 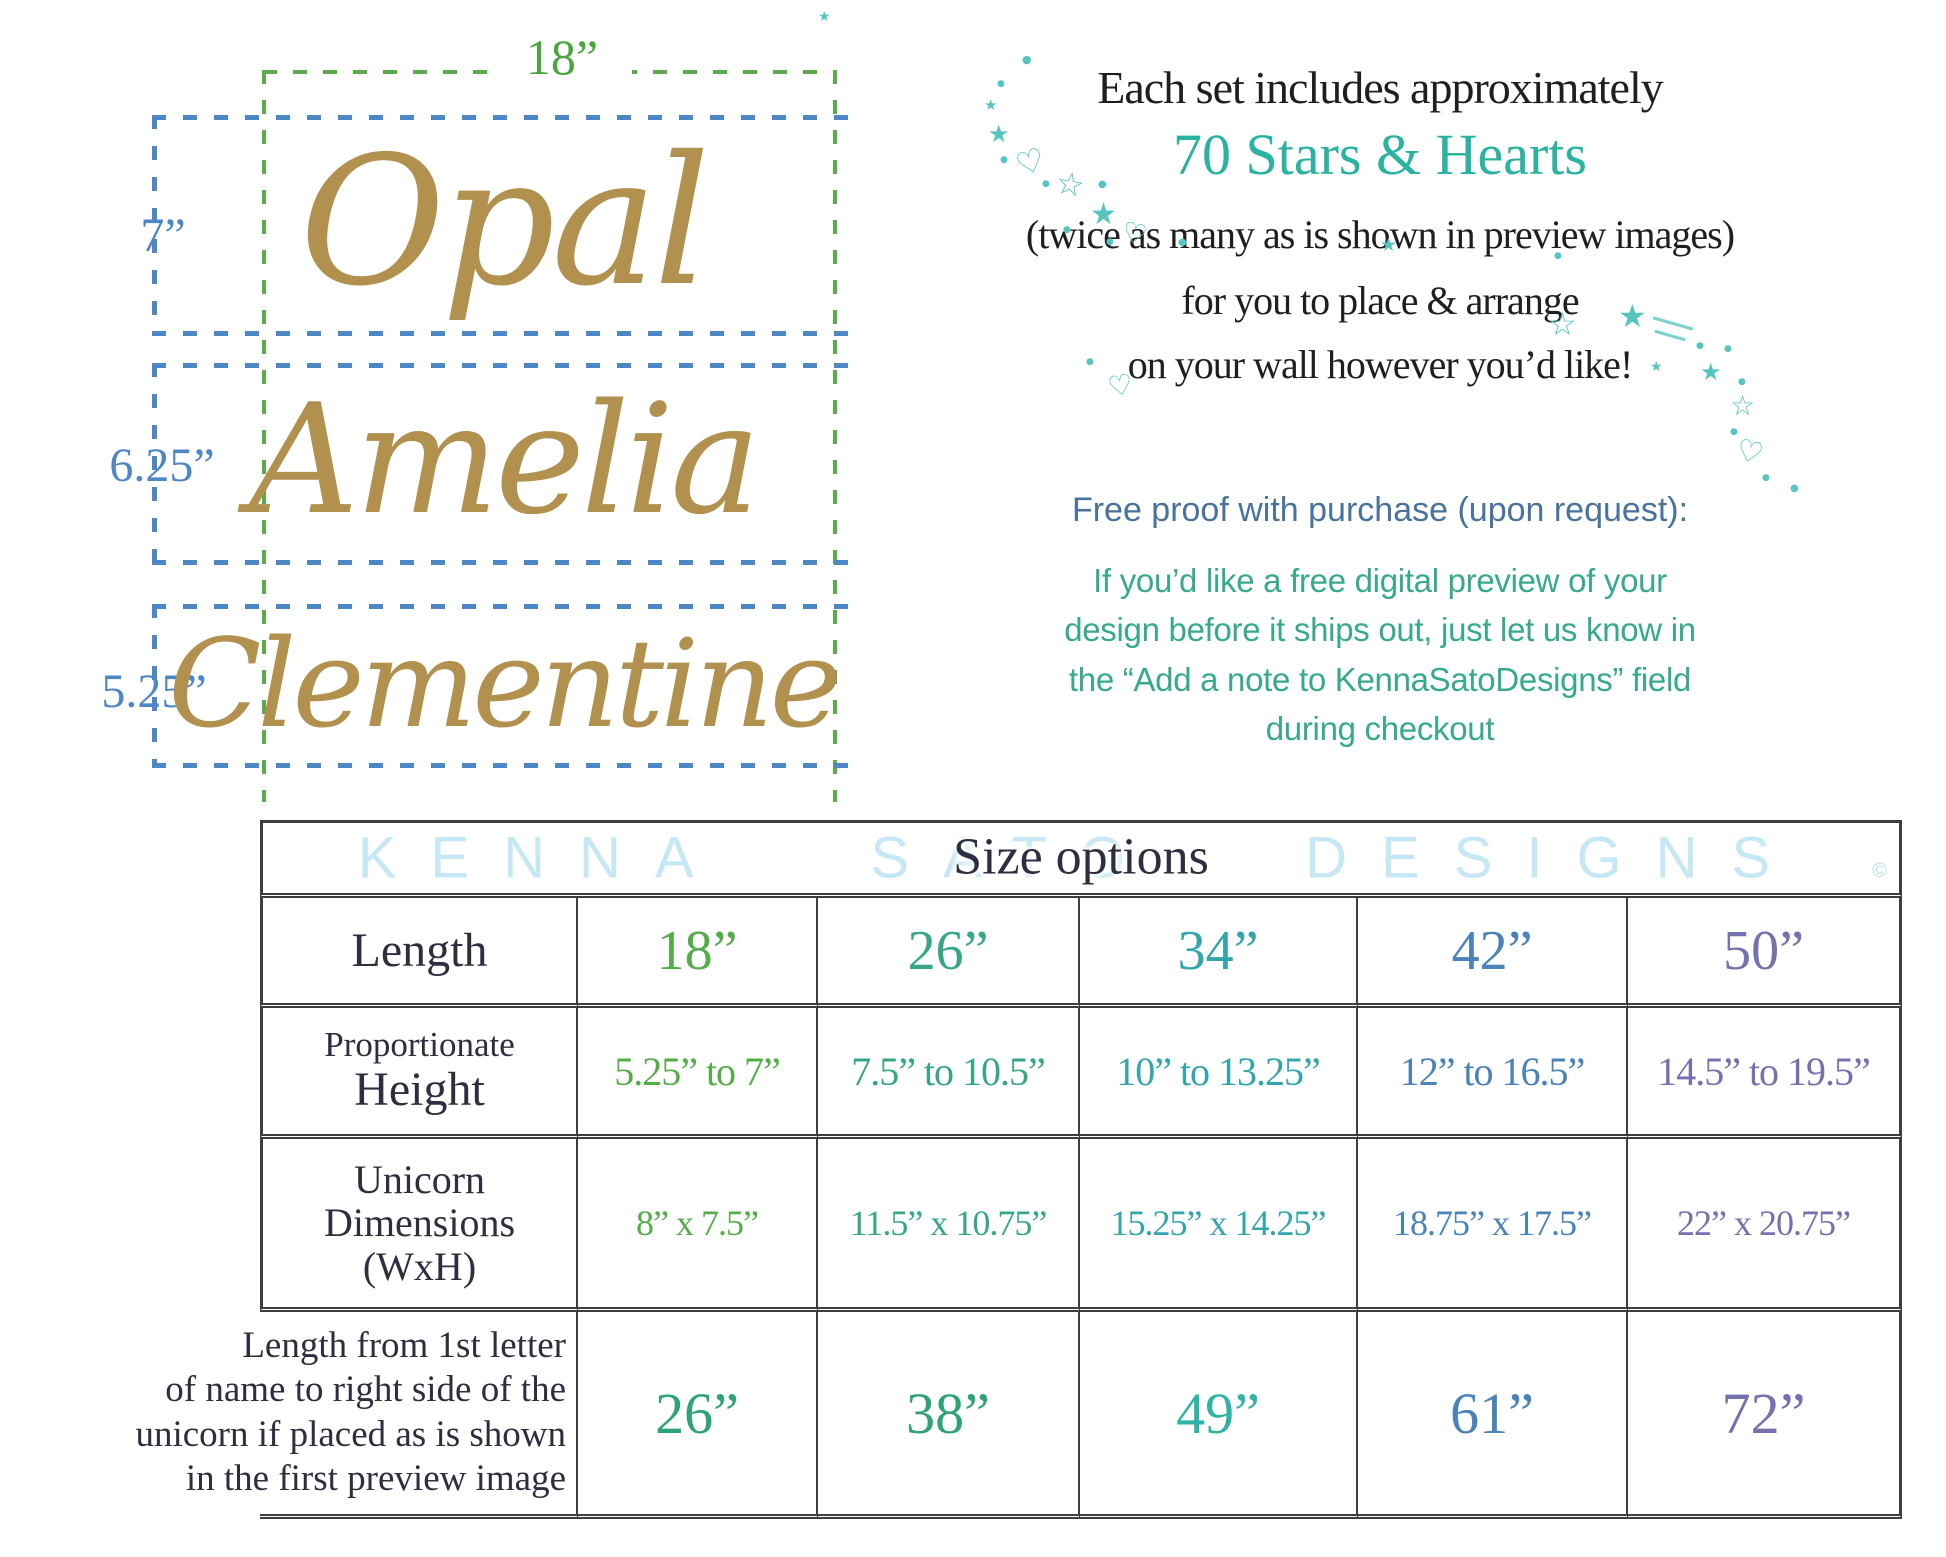 What do you see at coordinates (949, 1415) in the screenshot?
I see `table-cell: 38”` at bounding box center [949, 1415].